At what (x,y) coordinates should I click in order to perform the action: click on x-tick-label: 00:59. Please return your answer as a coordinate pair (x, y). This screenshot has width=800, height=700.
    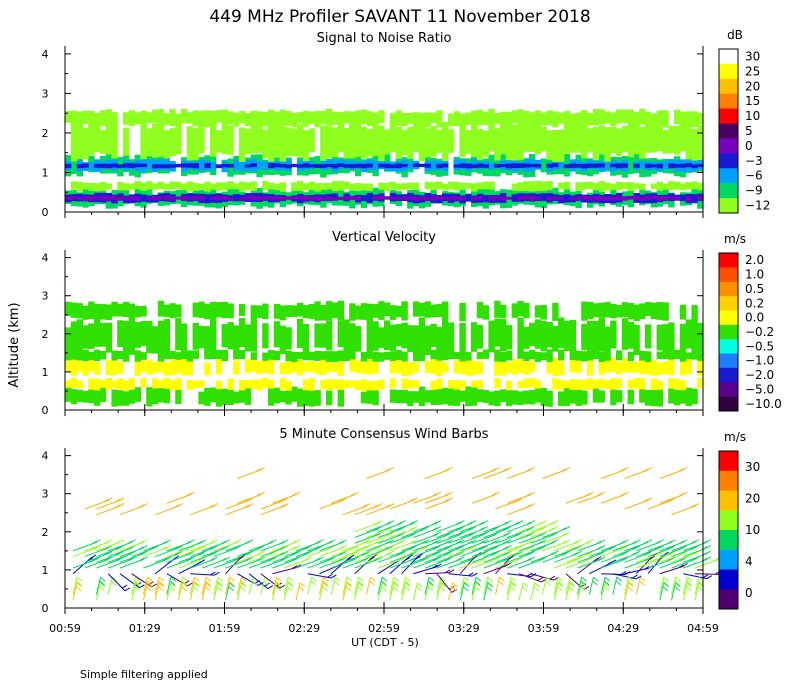
    Looking at the image, I should click on (65, 628).